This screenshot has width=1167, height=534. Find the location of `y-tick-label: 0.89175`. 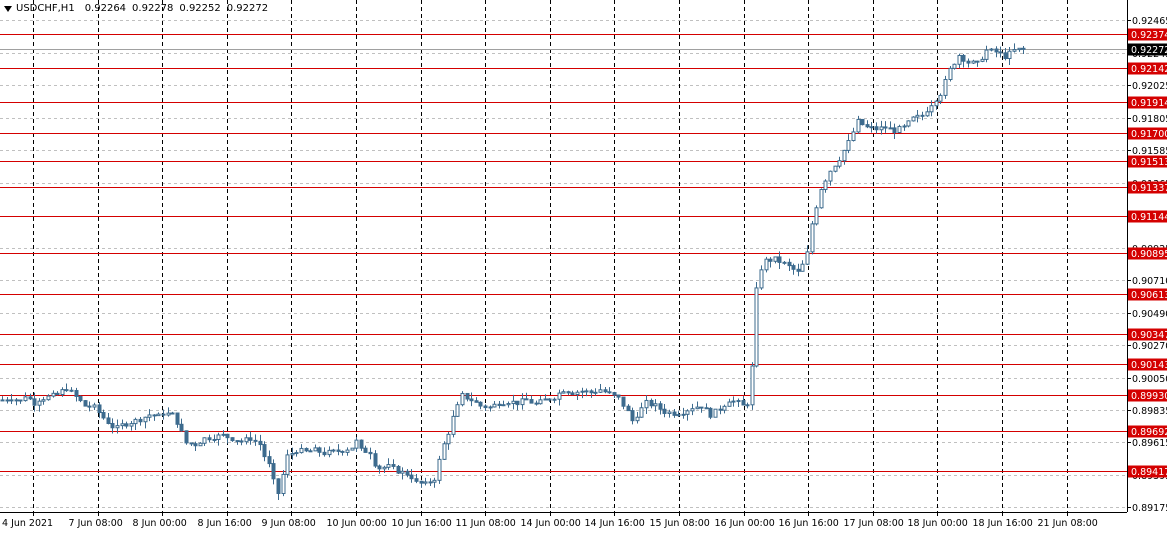

y-tick-label: 0.89175 is located at coordinates (1149, 508).